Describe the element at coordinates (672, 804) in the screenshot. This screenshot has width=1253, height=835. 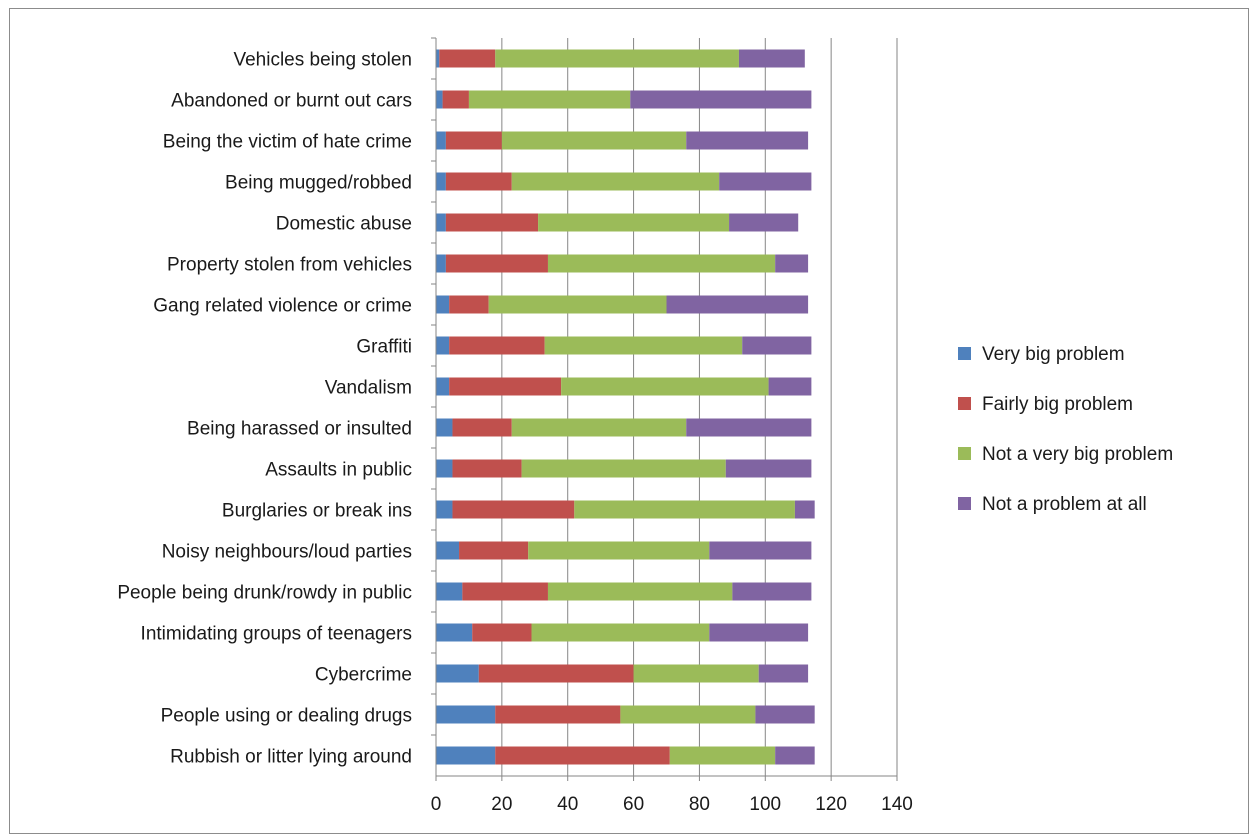
I see `x-tick-labels: 0 20 40 60 80 100 120 140` at that location.